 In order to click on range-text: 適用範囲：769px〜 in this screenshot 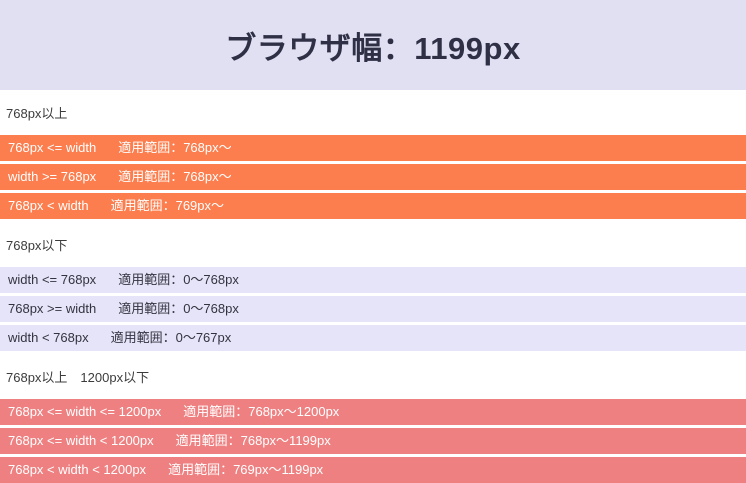, I will do `click(167, 205)`.